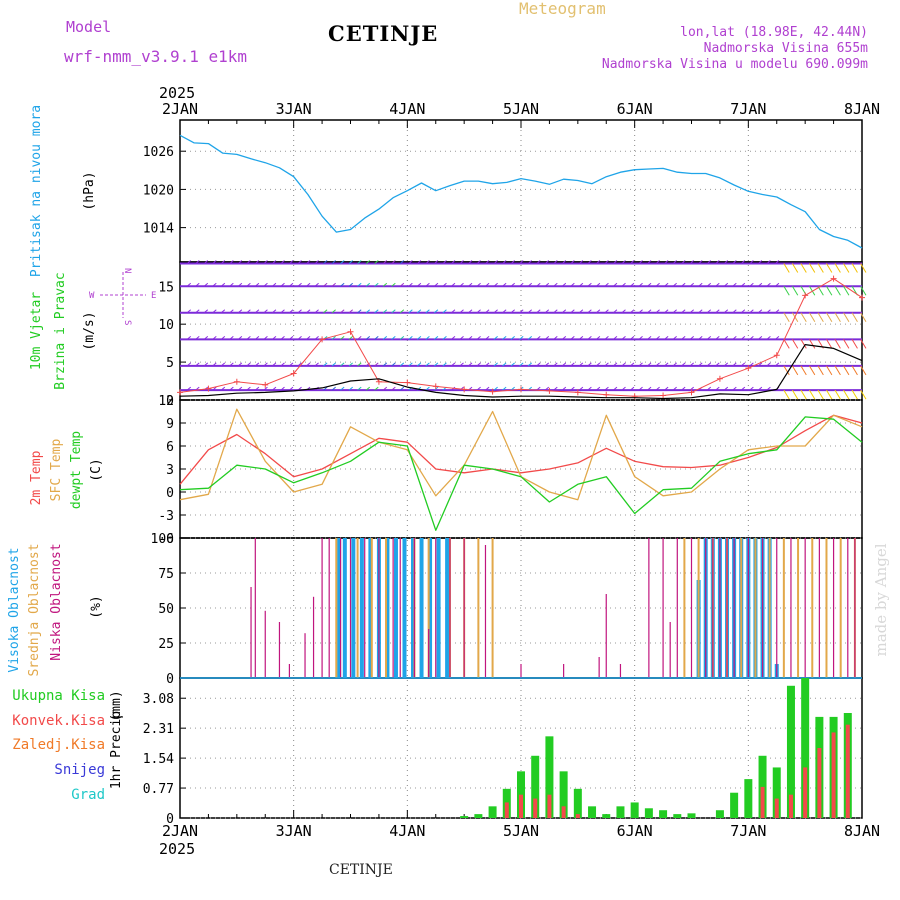 The image size is (900, 900). Describe the element at coordinates (158, 190) in the screenshot. I see `pressure-ytick-label: 1020` at that location.